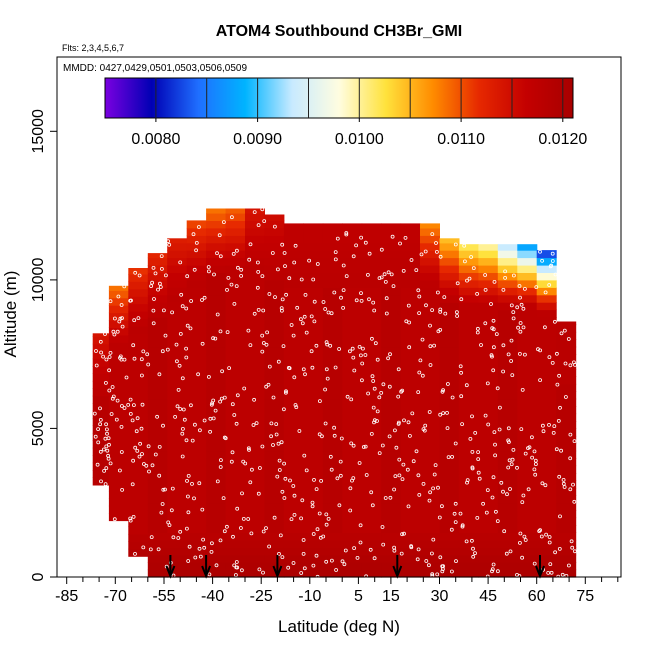 The width and height of the screenshot is (650, 655). What do you see at coordinates (391, 596) in the screenshot?
I see `x-tick-label: 15` at bounding box center [391, 596].